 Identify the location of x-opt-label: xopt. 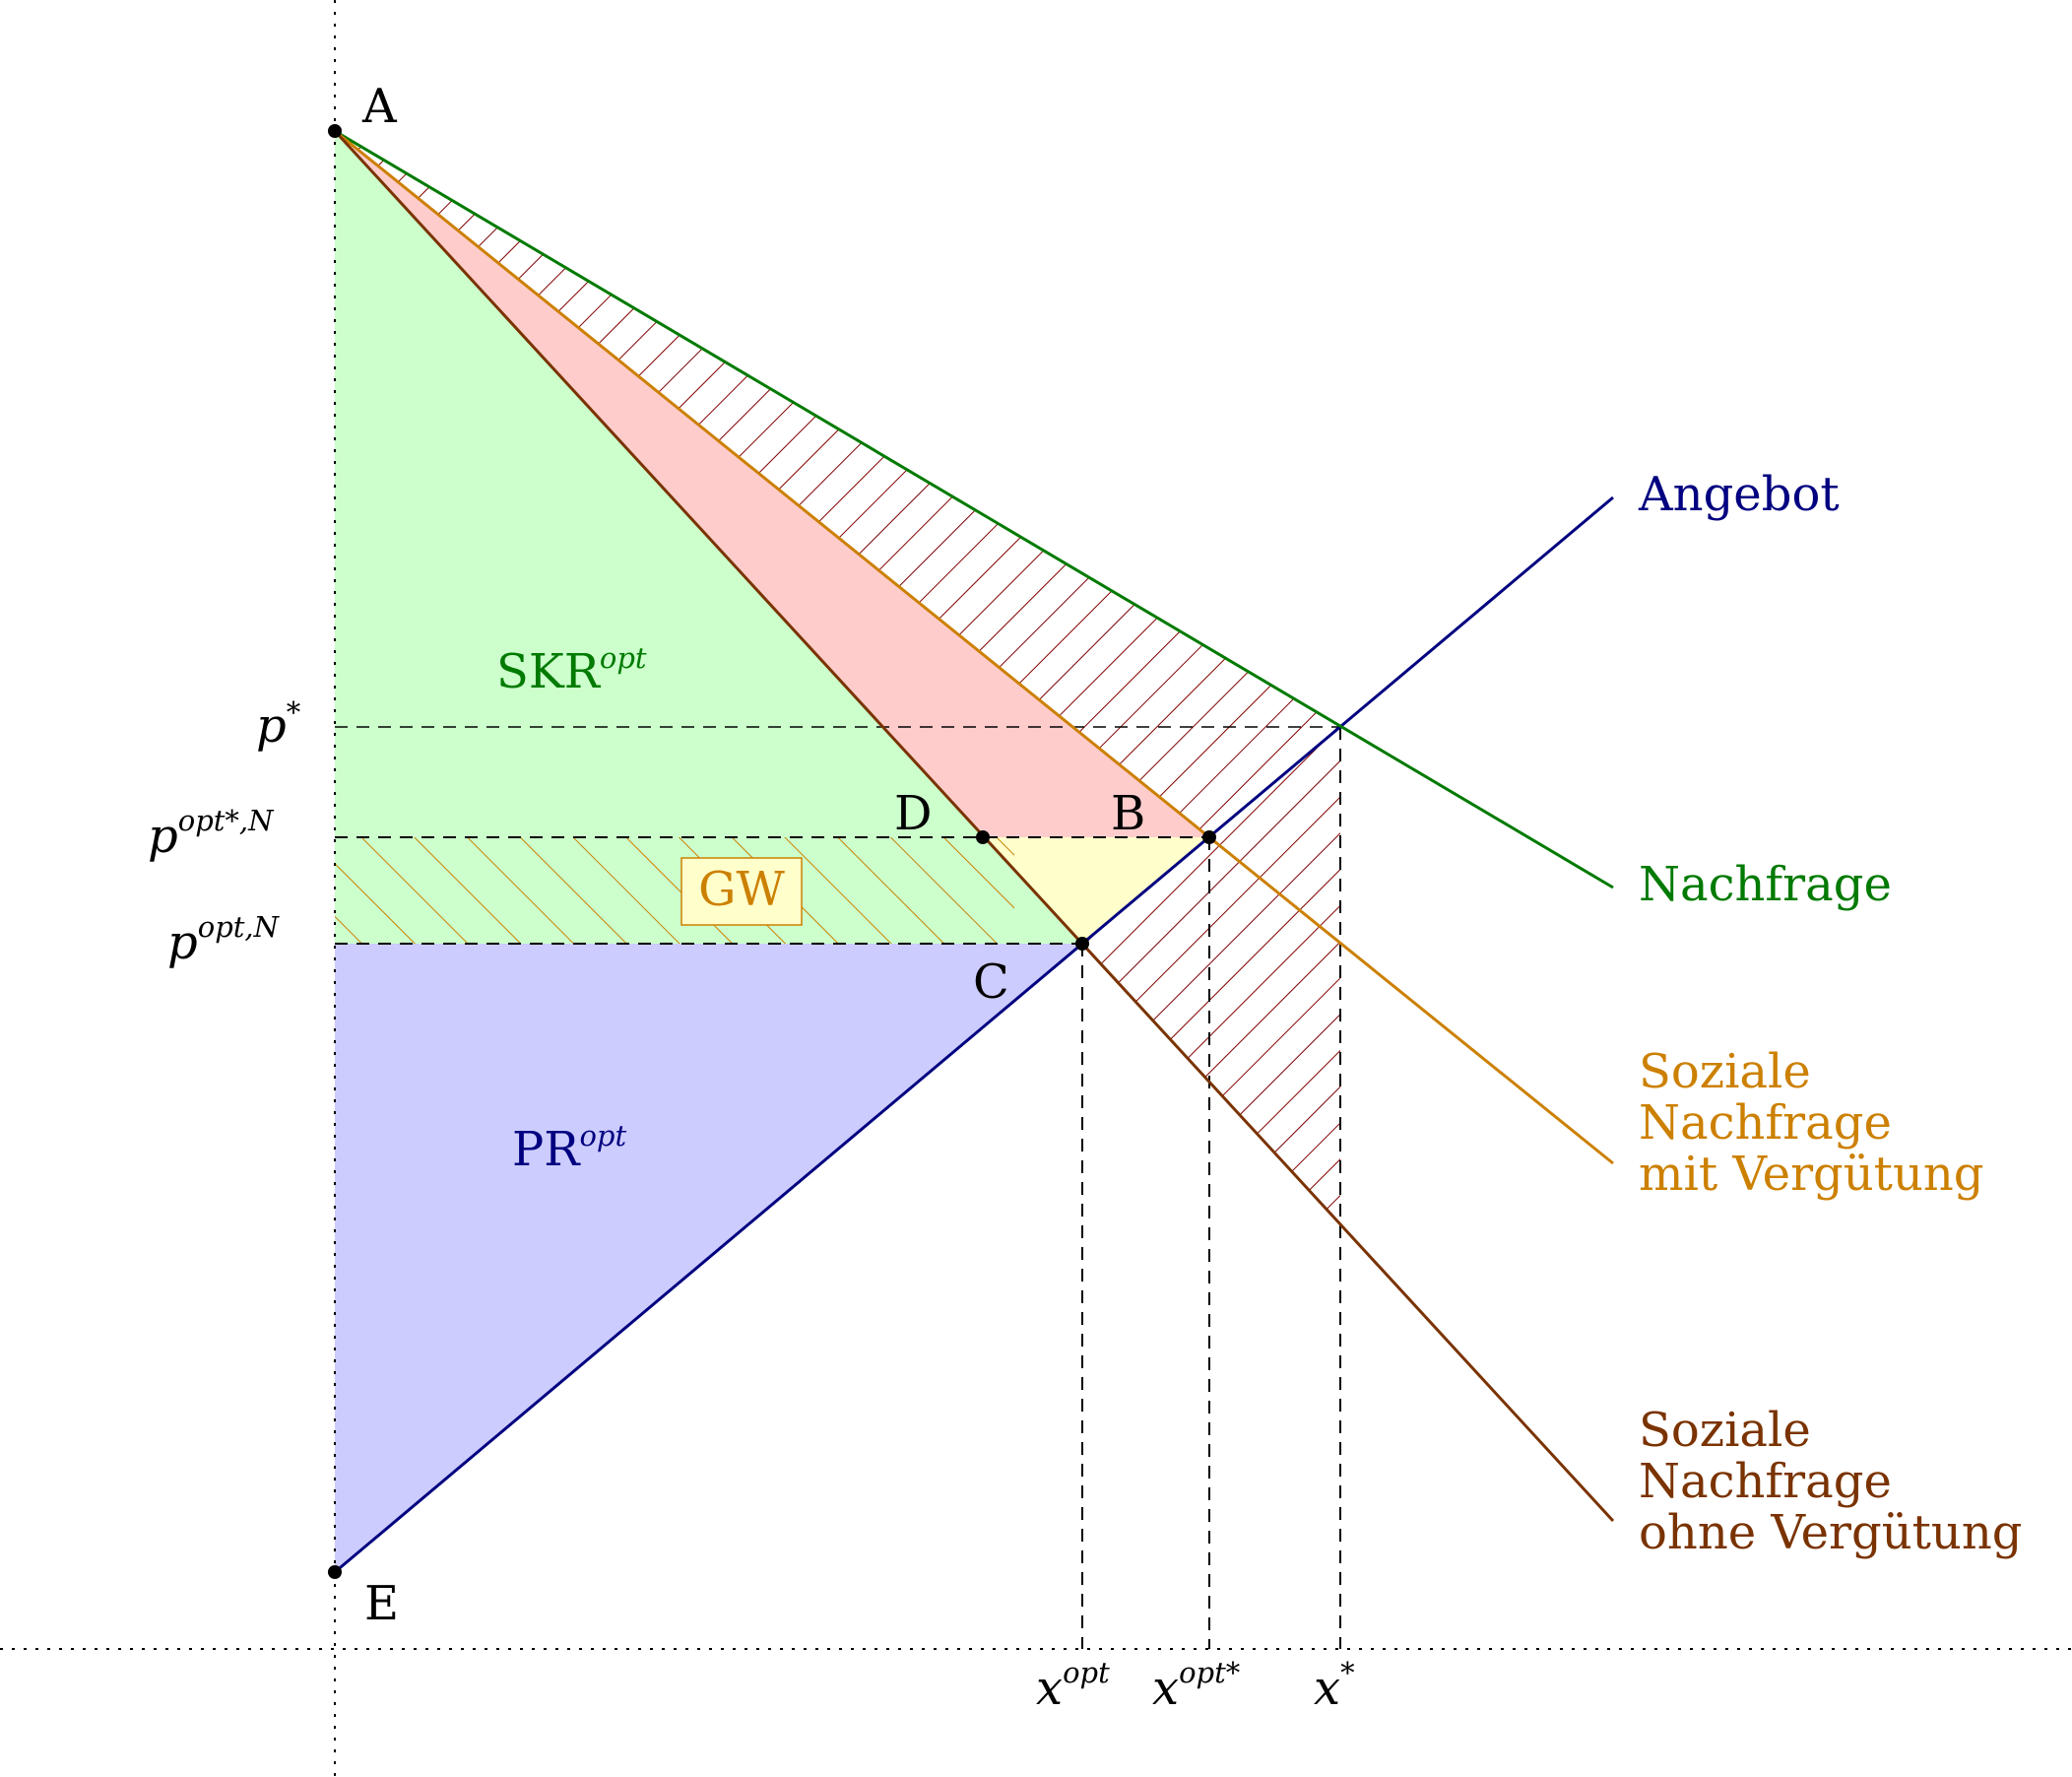
(1073, 1686).